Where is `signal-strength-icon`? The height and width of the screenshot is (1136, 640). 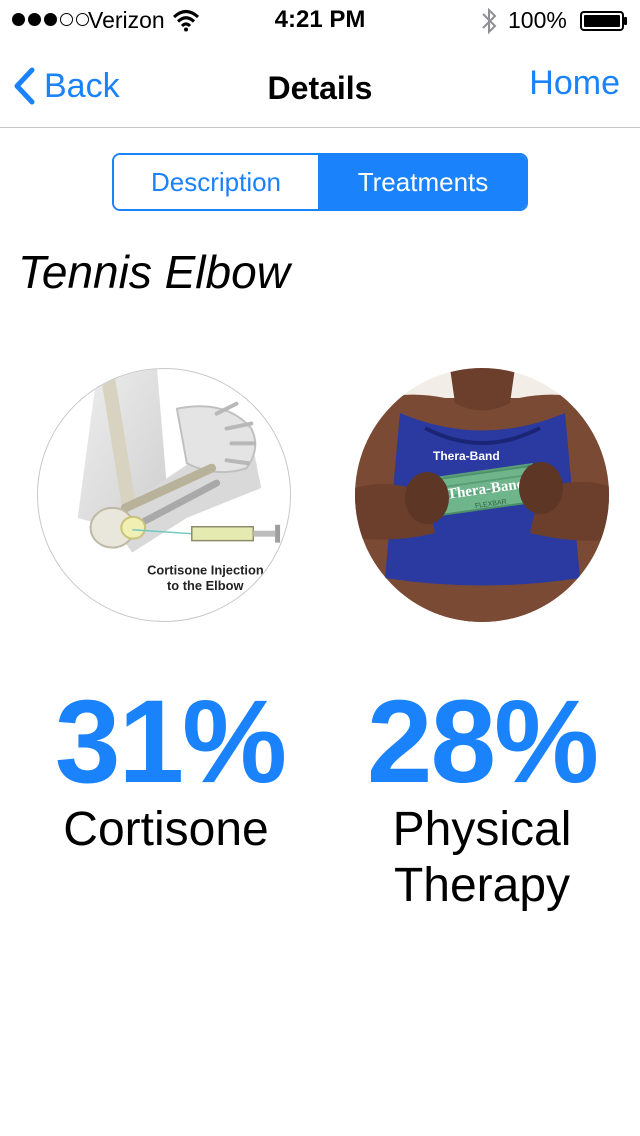 signal-strength-icon is located at coordinates (50, 19).